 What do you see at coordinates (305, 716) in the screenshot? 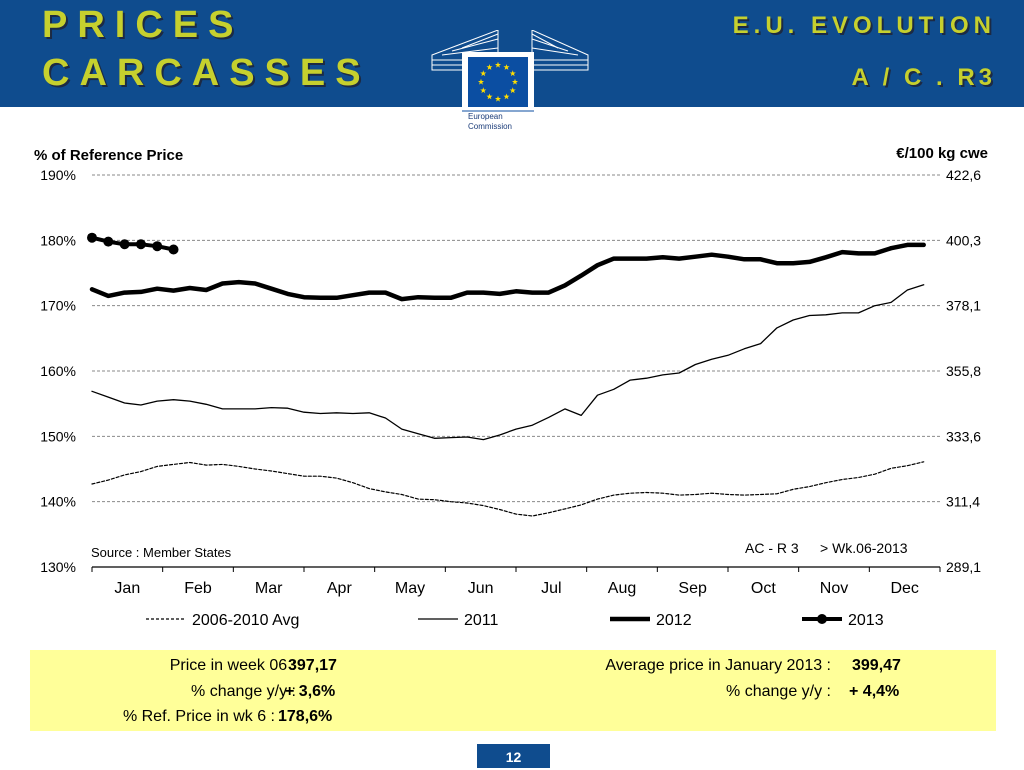
I see `ref-price-value: 178,6%` at bounding box center [305, 716].